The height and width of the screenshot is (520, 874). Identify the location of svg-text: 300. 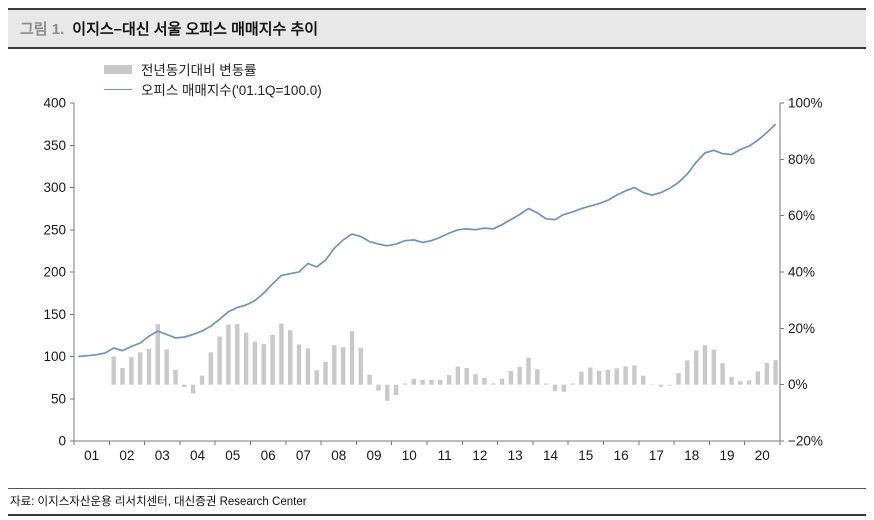
(54, 187).